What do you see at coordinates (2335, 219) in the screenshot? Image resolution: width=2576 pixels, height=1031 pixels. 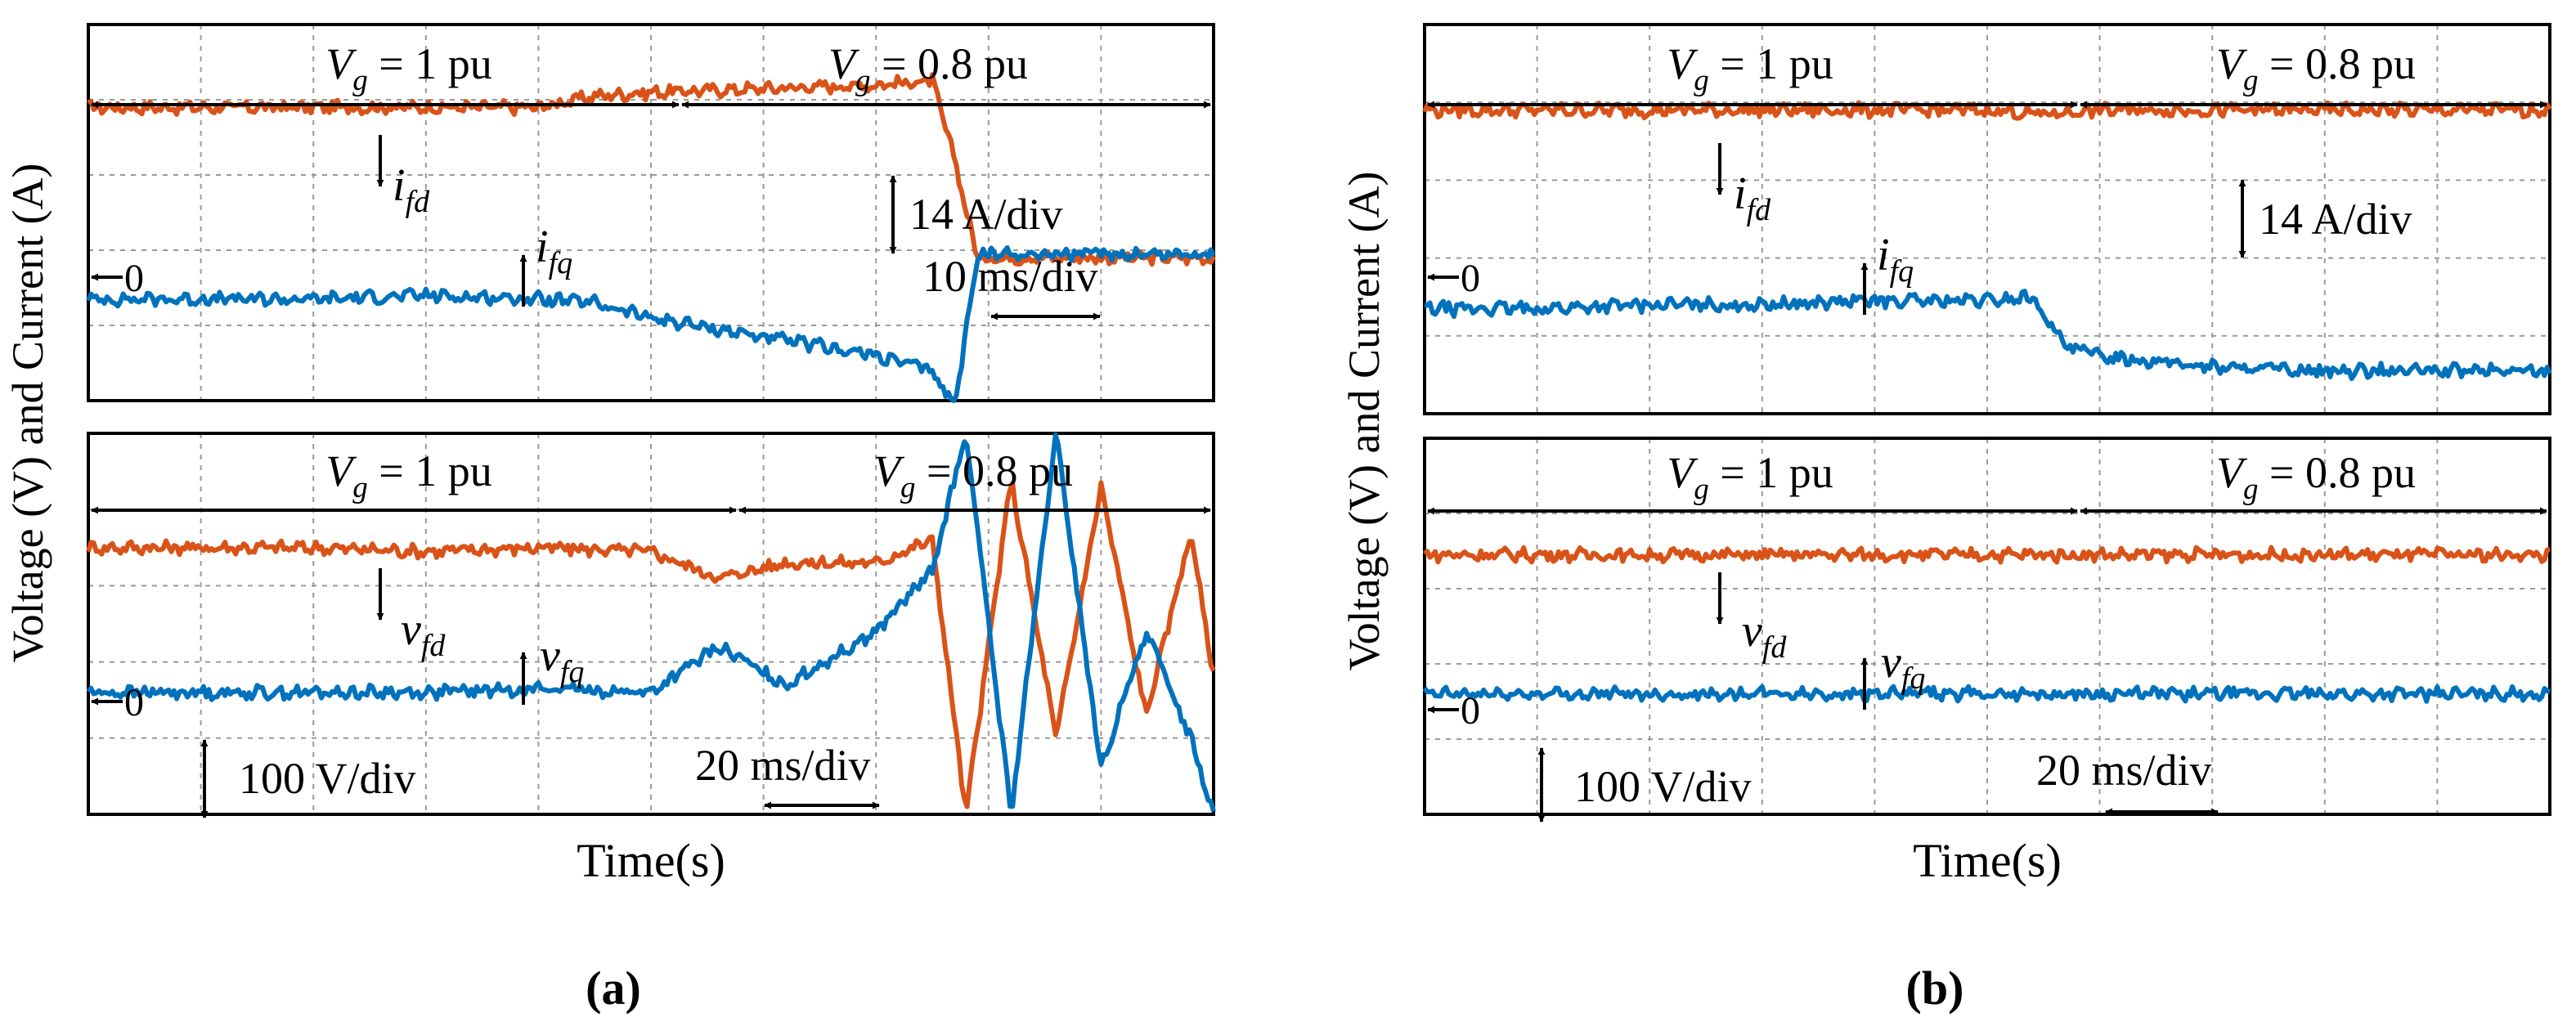 I see `panel-b-top-vscale-label: 14 A/div` at bounding box center [2335, 219].